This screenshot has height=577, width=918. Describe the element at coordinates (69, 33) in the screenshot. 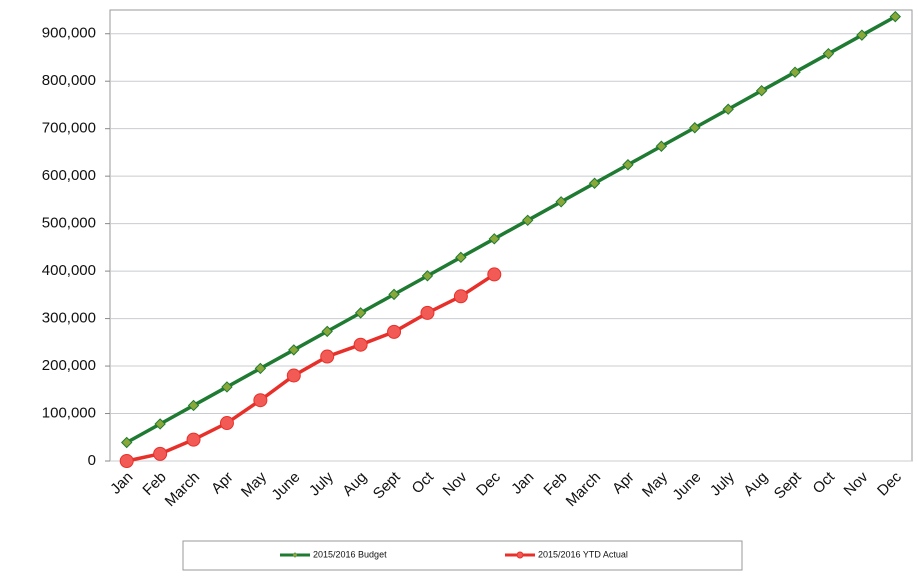

I see `y-tick-label: 900,000` at that location.